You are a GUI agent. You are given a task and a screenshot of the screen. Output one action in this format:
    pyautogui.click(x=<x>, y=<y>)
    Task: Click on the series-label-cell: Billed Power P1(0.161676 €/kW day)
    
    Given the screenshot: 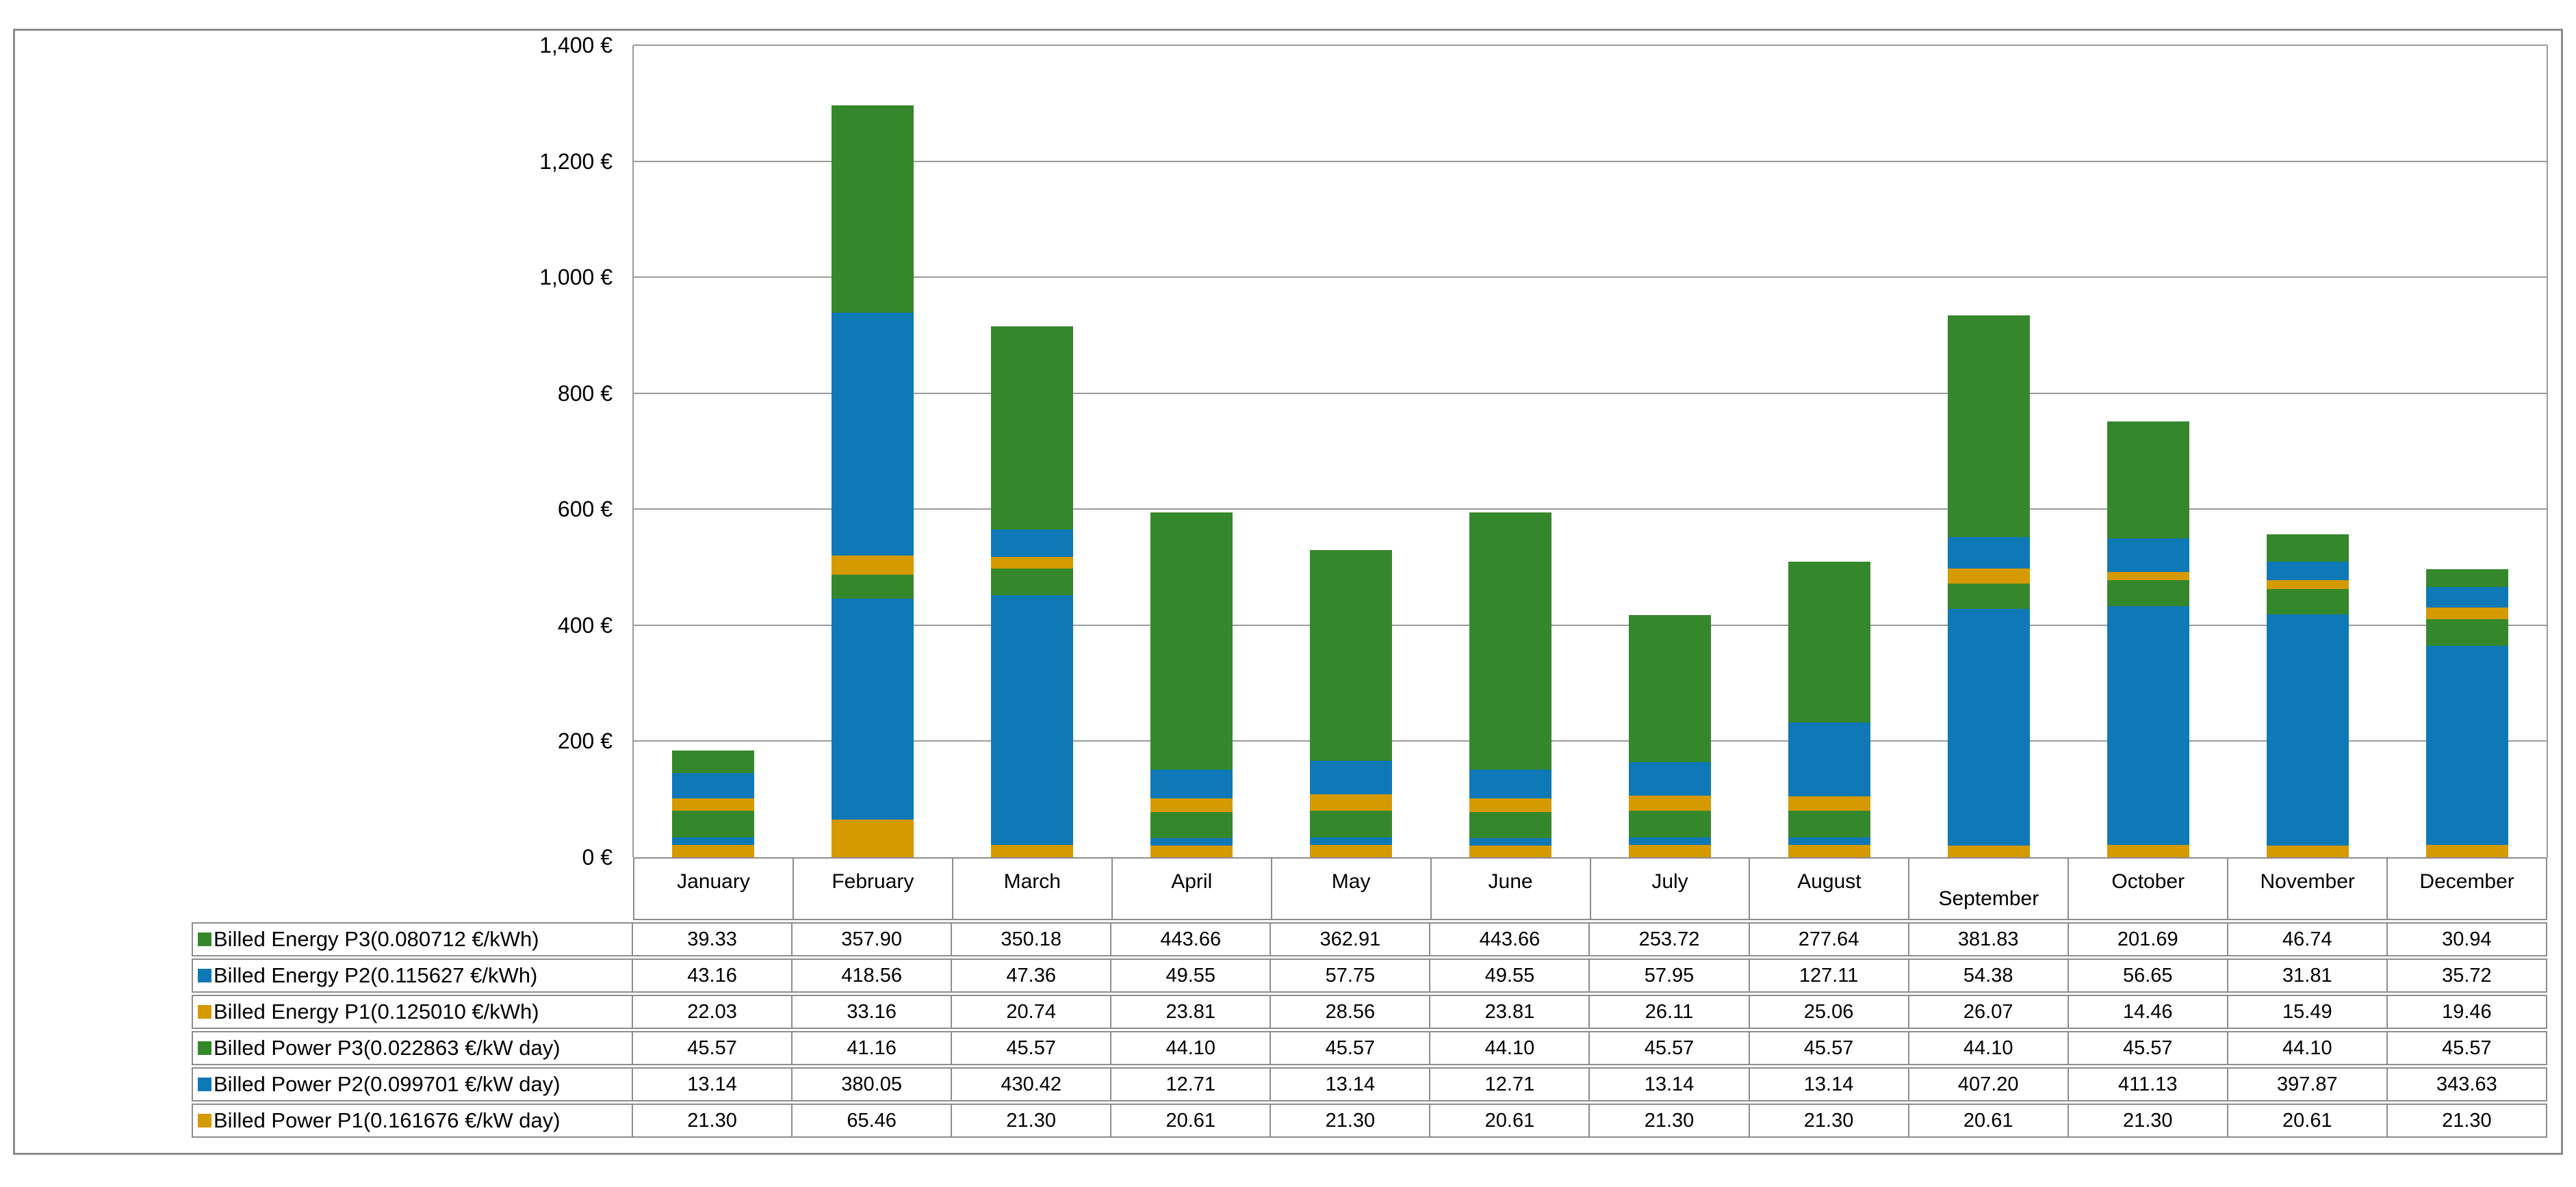 What is the action you would take?
    pyautogui.click(x=412, y=1121)
    